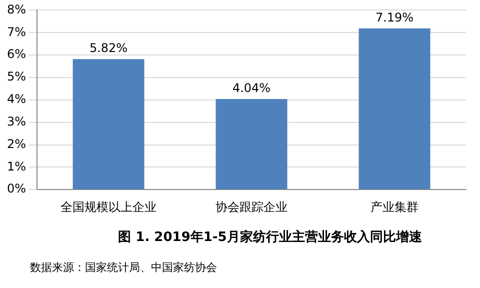 The width and height of the screenshot is (480, 288). I want to click on y-tick-label: 8%, so click(16, 9).